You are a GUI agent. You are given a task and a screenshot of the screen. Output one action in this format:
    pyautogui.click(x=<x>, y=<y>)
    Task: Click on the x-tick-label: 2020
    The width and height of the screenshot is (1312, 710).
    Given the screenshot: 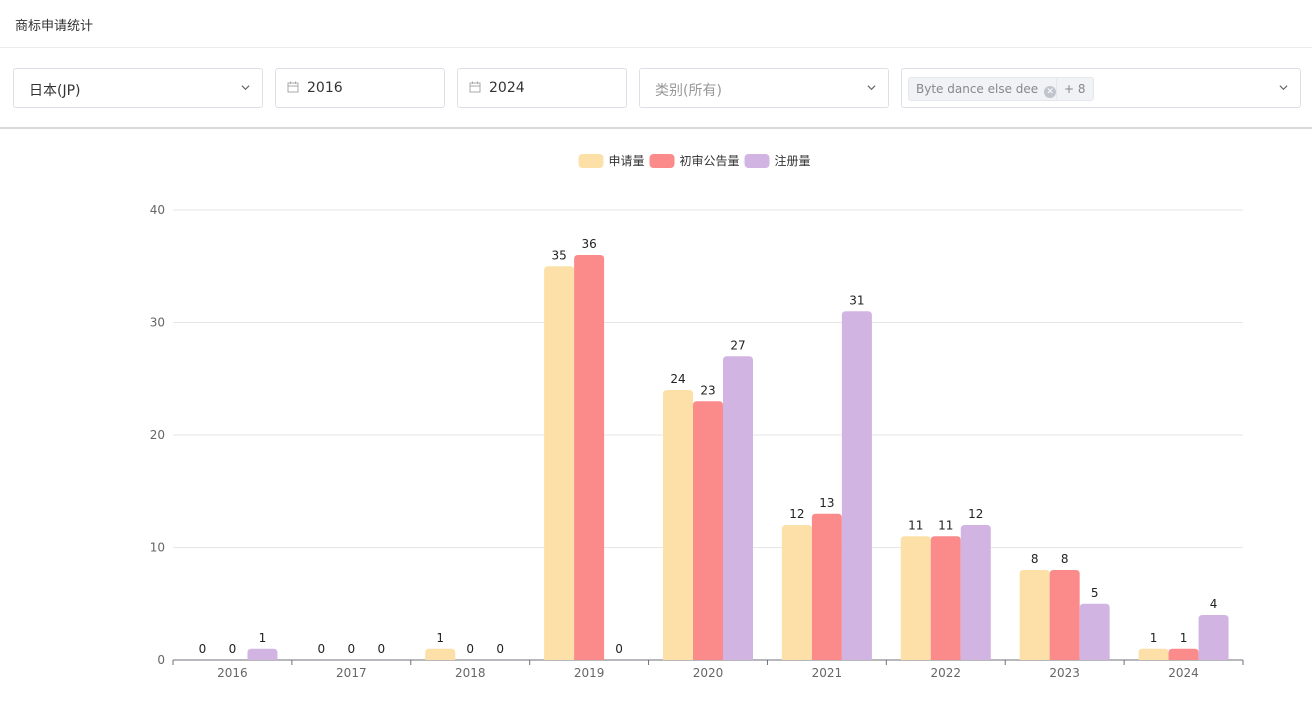 What is the action you would take?
    pyautogui.click(x=708, y=673)
    